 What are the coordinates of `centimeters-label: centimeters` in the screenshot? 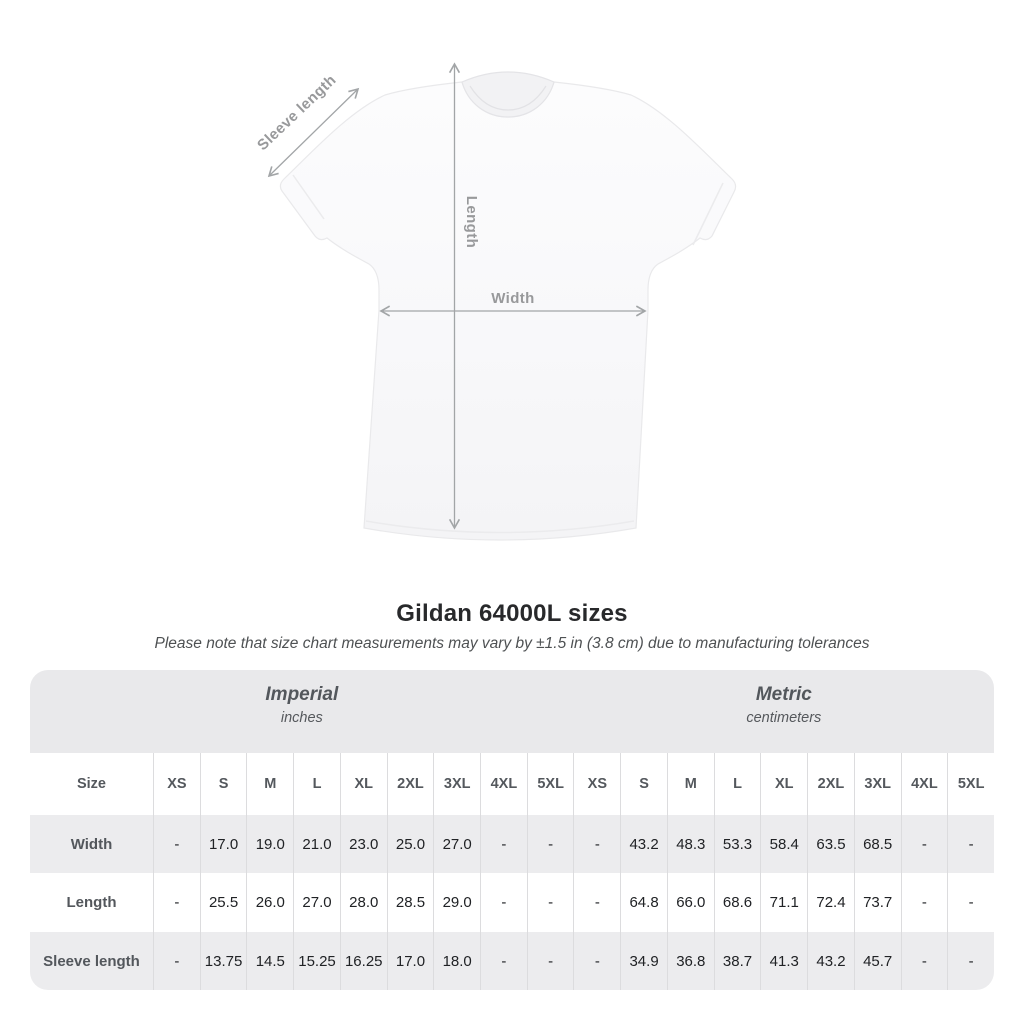 It's located at (784, 718).